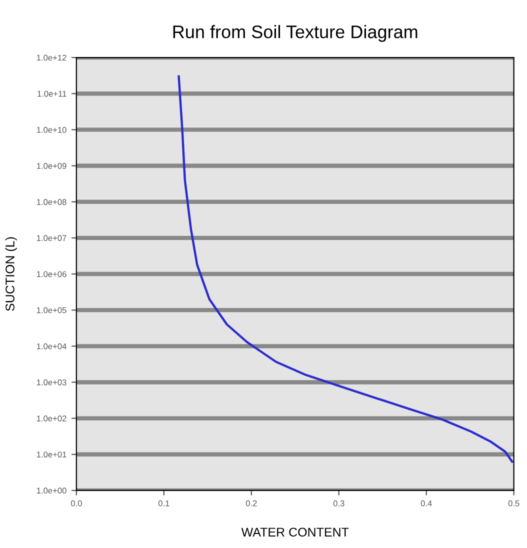 Image resolution: width=527 pixels, height=548 pixels. What do you see at coordinates (51, 238) in the screenshot?
I see `y-tick-label: 1.0e+07` at bounding box center [51, 238].